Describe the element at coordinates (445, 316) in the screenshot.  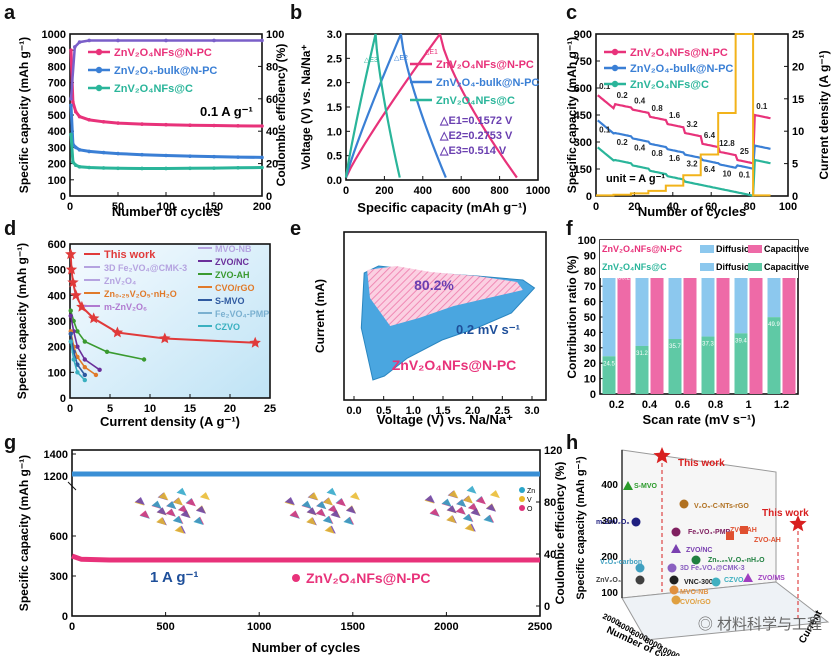
I see `plot-frame` at that location.